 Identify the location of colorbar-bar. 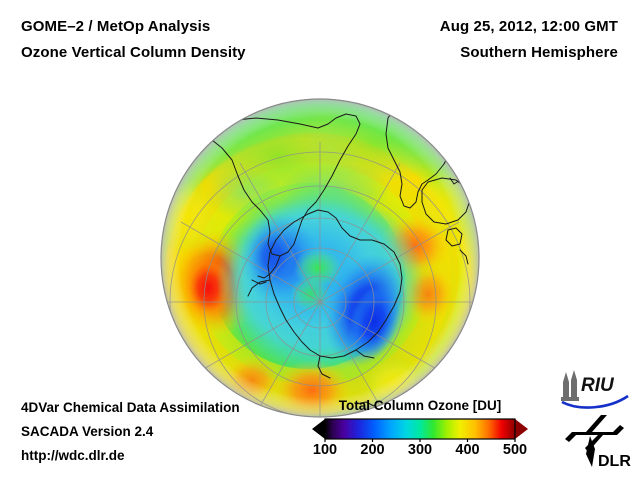
(420, 429).